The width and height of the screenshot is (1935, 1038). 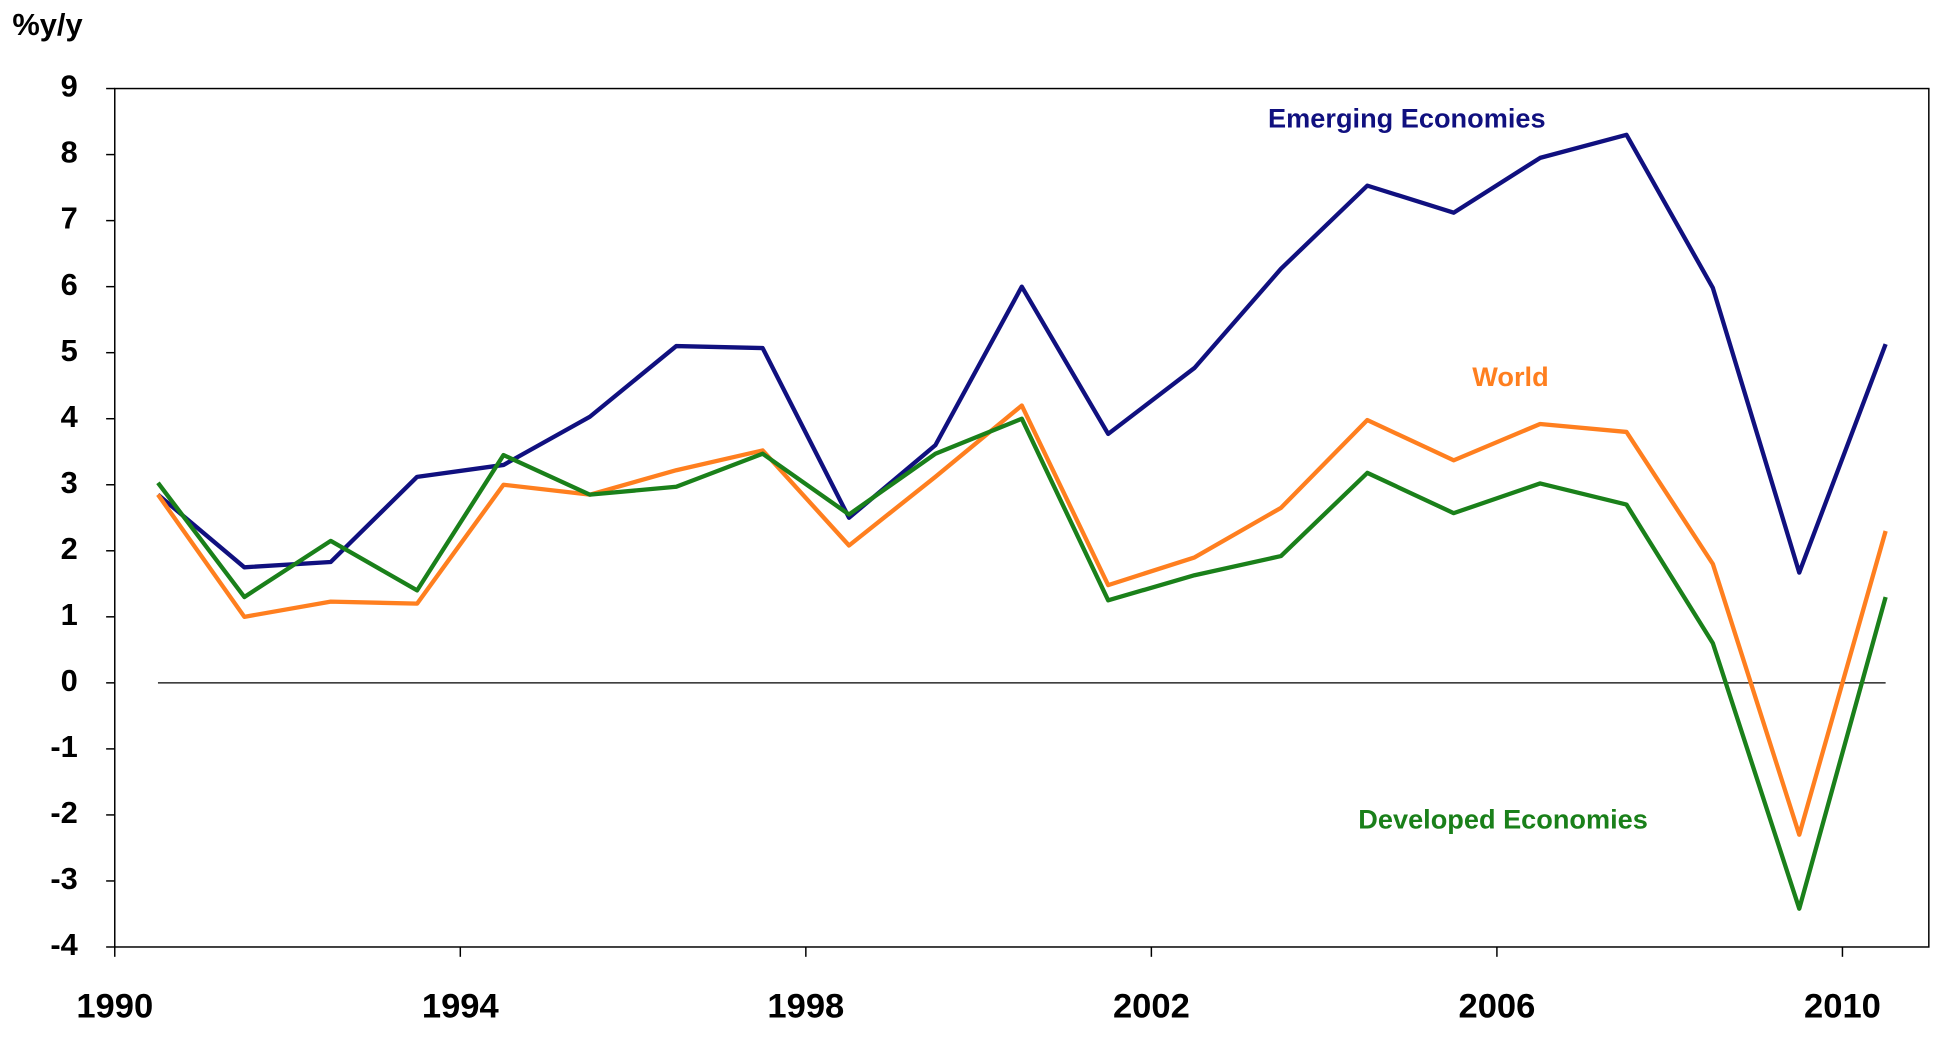 I want to click on y-tick-label: 0, so click(x=69, y=680).